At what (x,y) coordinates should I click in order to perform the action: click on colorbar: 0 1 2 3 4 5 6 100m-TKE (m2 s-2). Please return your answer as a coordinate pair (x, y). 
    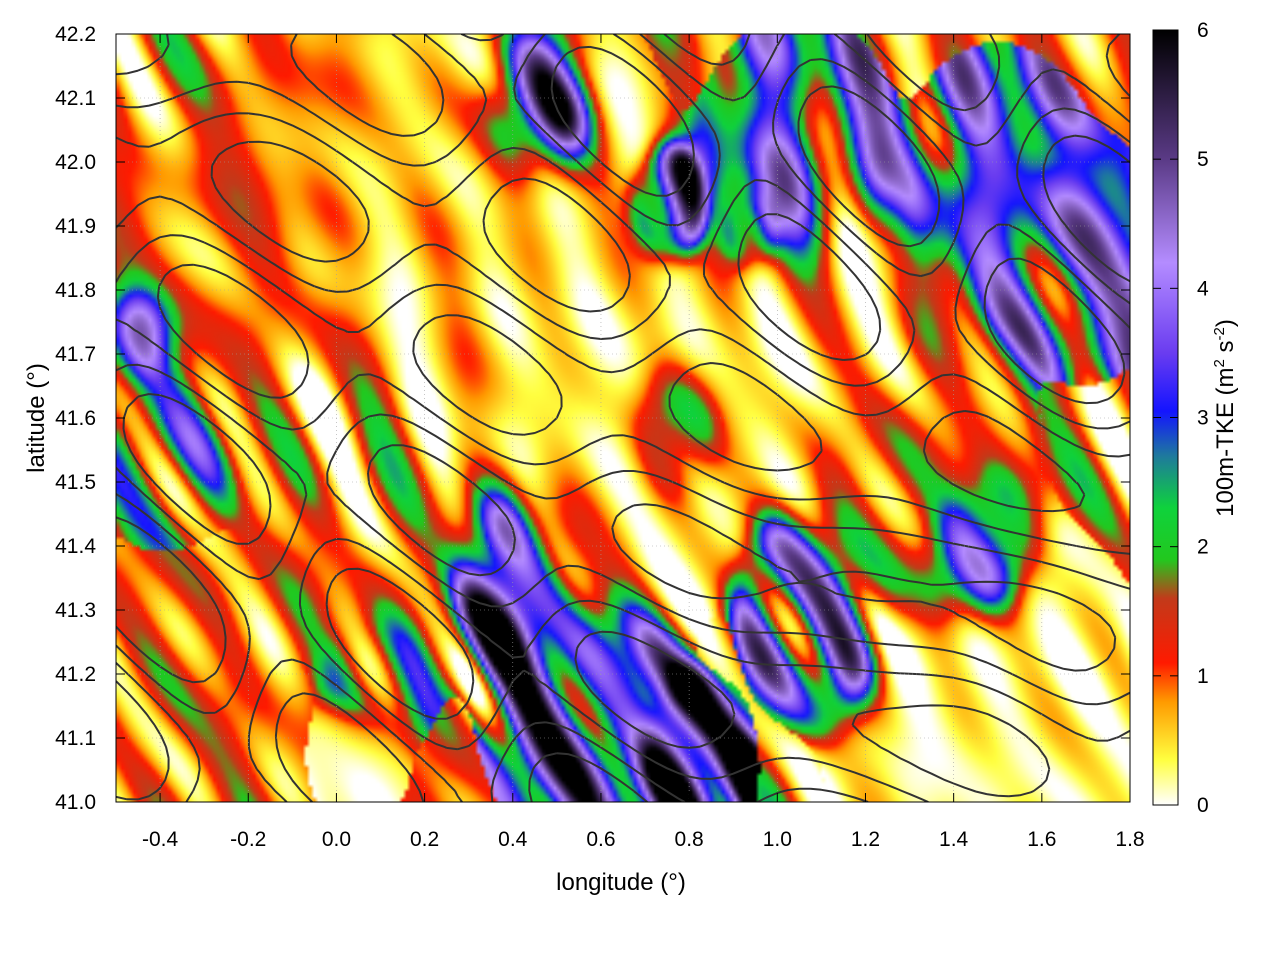
    Looking at the image, I should click on (1195, 418).